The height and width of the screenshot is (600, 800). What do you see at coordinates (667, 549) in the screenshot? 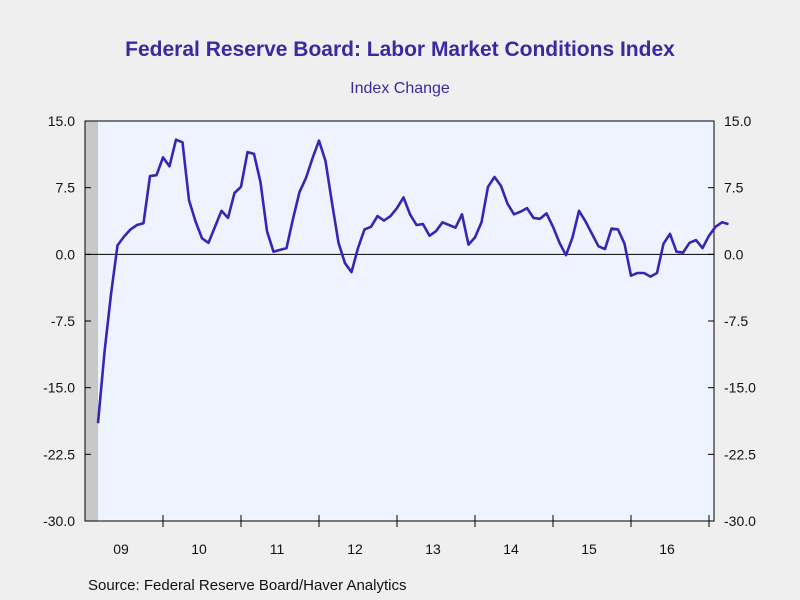
I see `x-tick-label: 16` at bounding box center [667, 549].